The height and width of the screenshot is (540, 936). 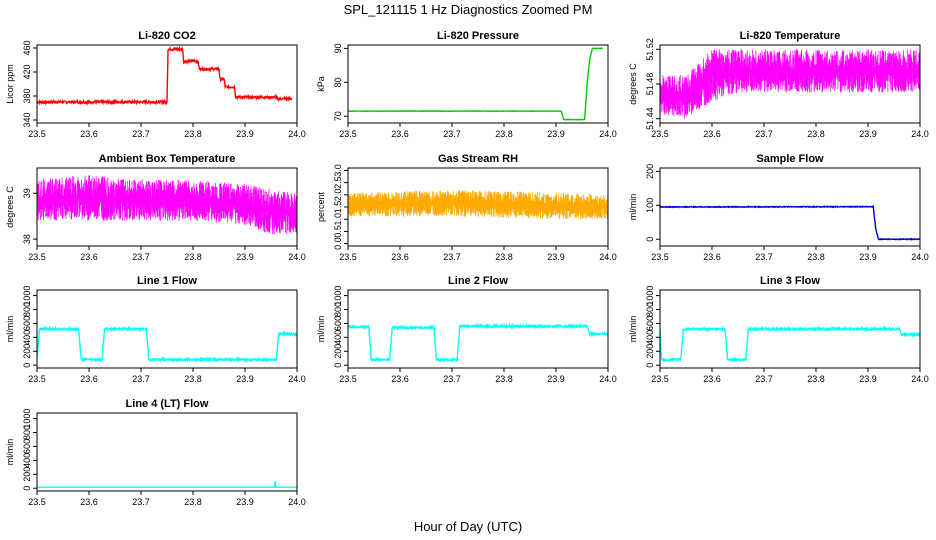 I want to click on chart-title: Line 1 Flow, so click(x=167, y=281).